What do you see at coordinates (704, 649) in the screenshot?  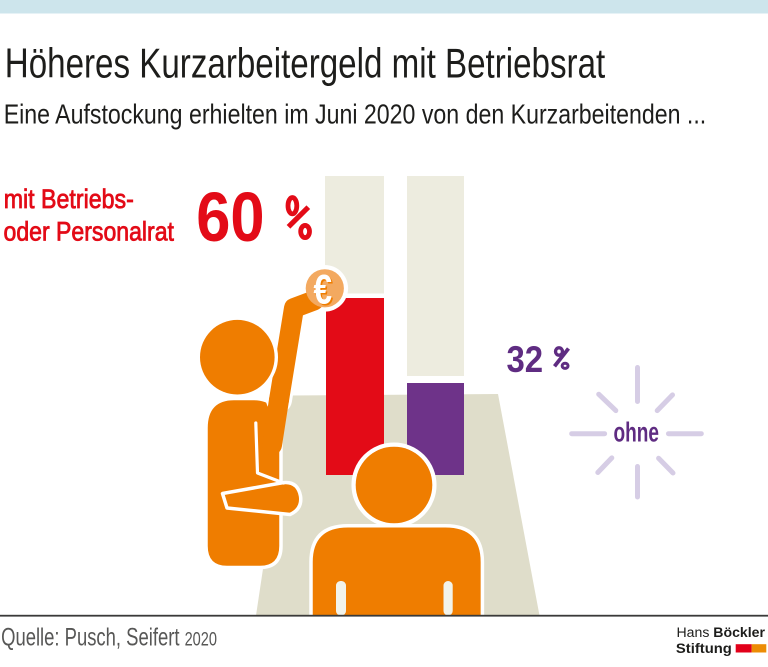 I see `svg-text: Stiftung` at bounding box center [704, 649].